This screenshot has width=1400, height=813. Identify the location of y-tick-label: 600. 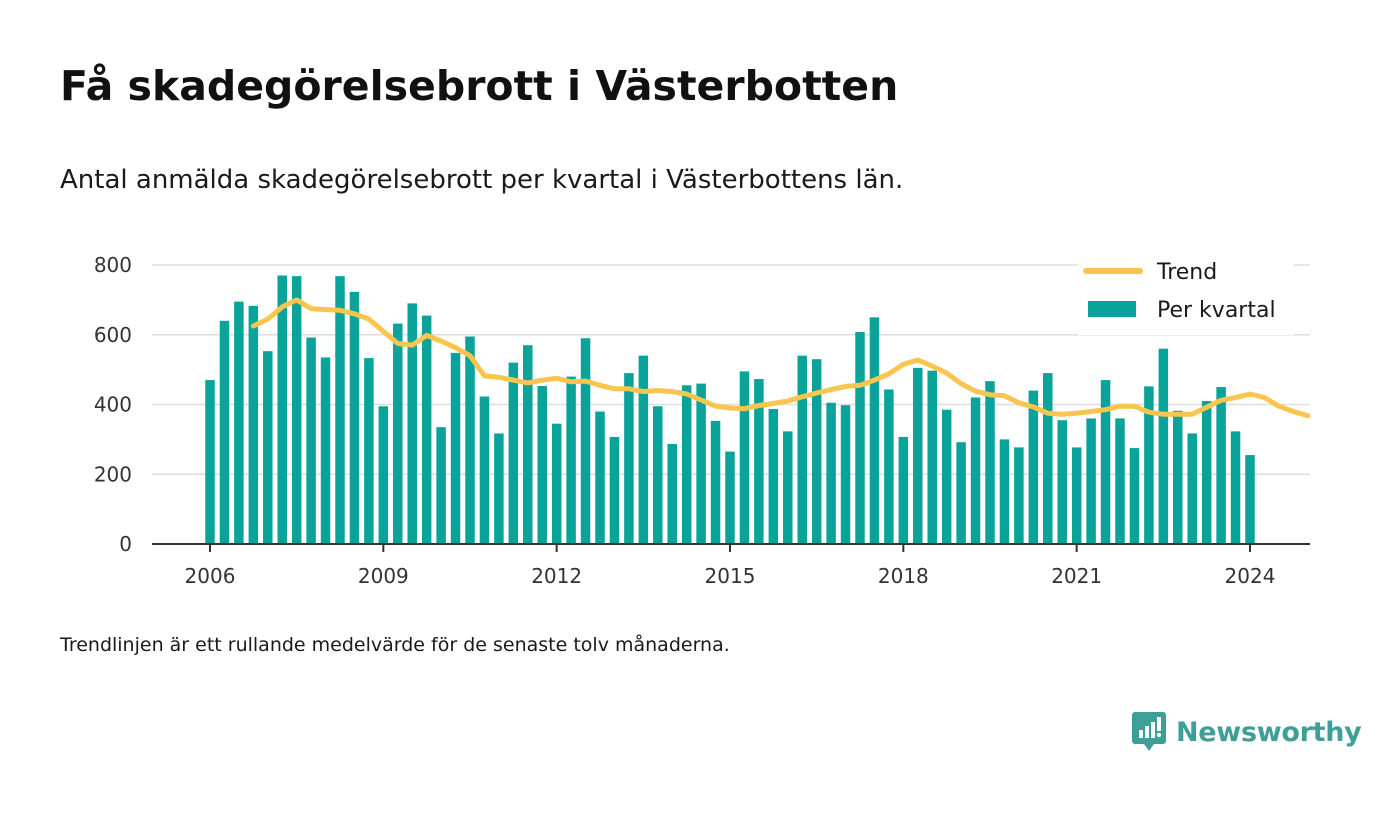
(113, 335).